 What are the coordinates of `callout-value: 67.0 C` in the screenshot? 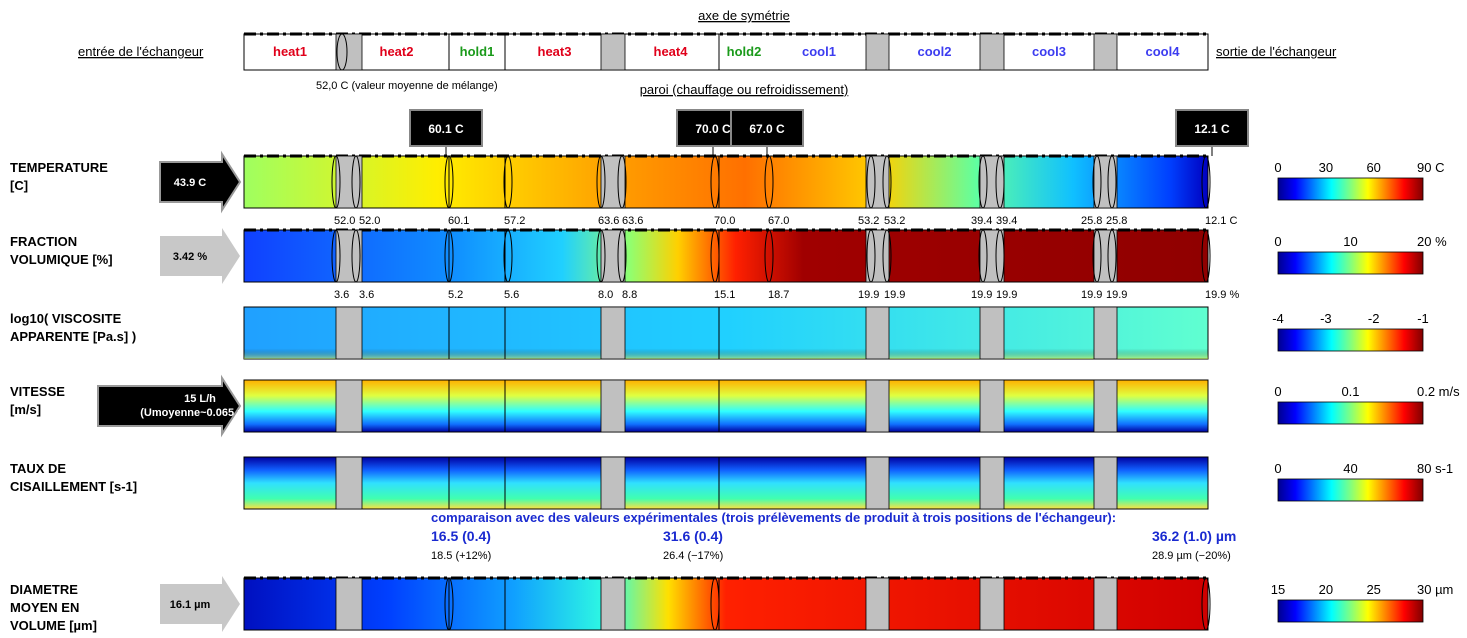 It's located at (767, 129).